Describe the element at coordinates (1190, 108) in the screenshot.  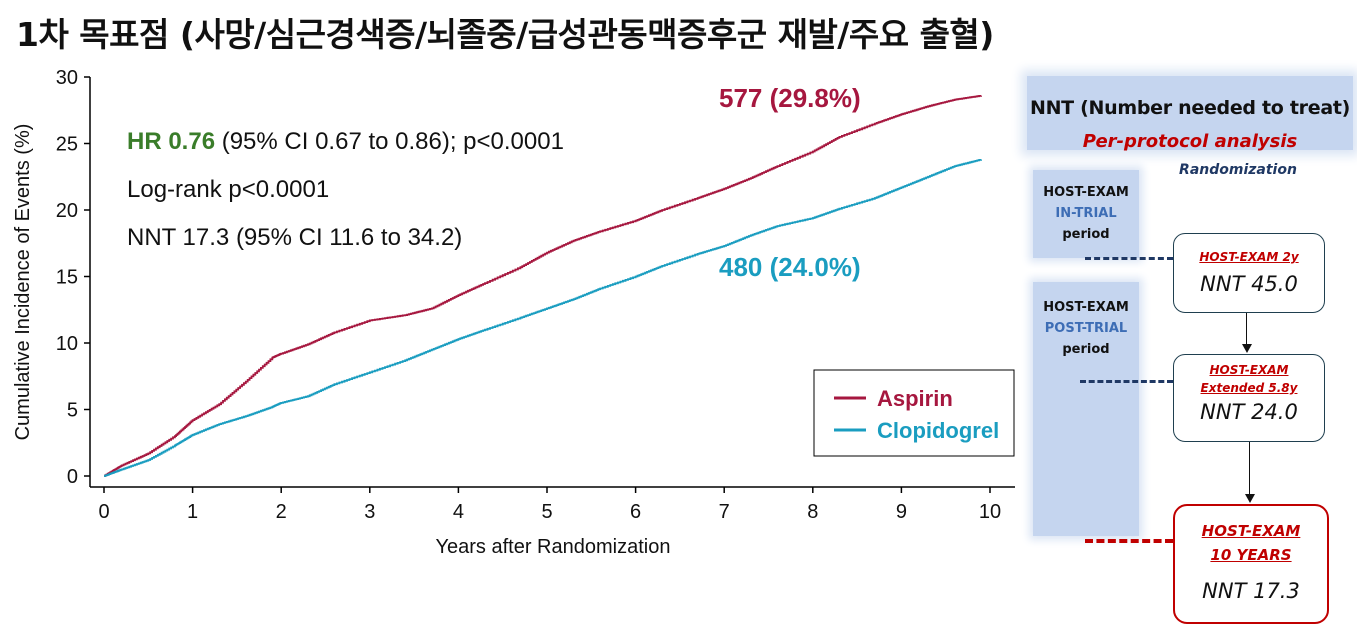
I see `nnt-title: NNT (Number needed to treat)` at that location.